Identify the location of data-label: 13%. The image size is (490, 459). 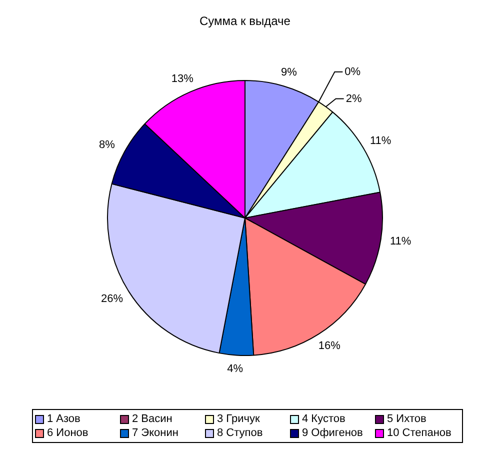
(182, 78).